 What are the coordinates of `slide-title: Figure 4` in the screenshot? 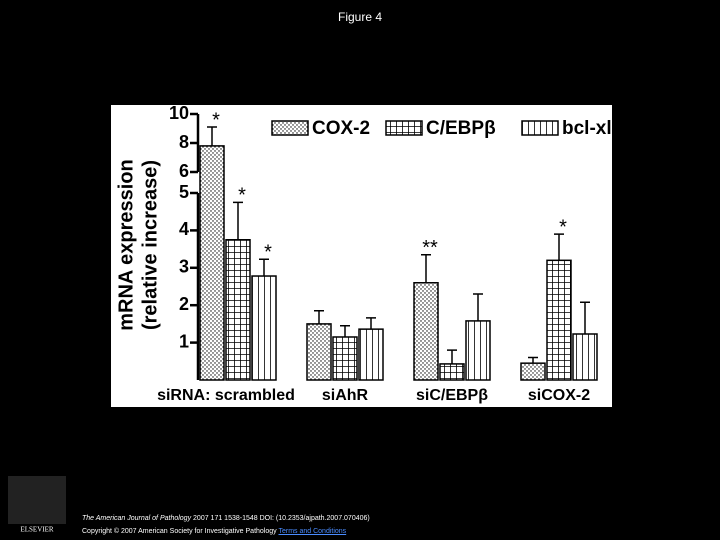 It's located at (360, 17).